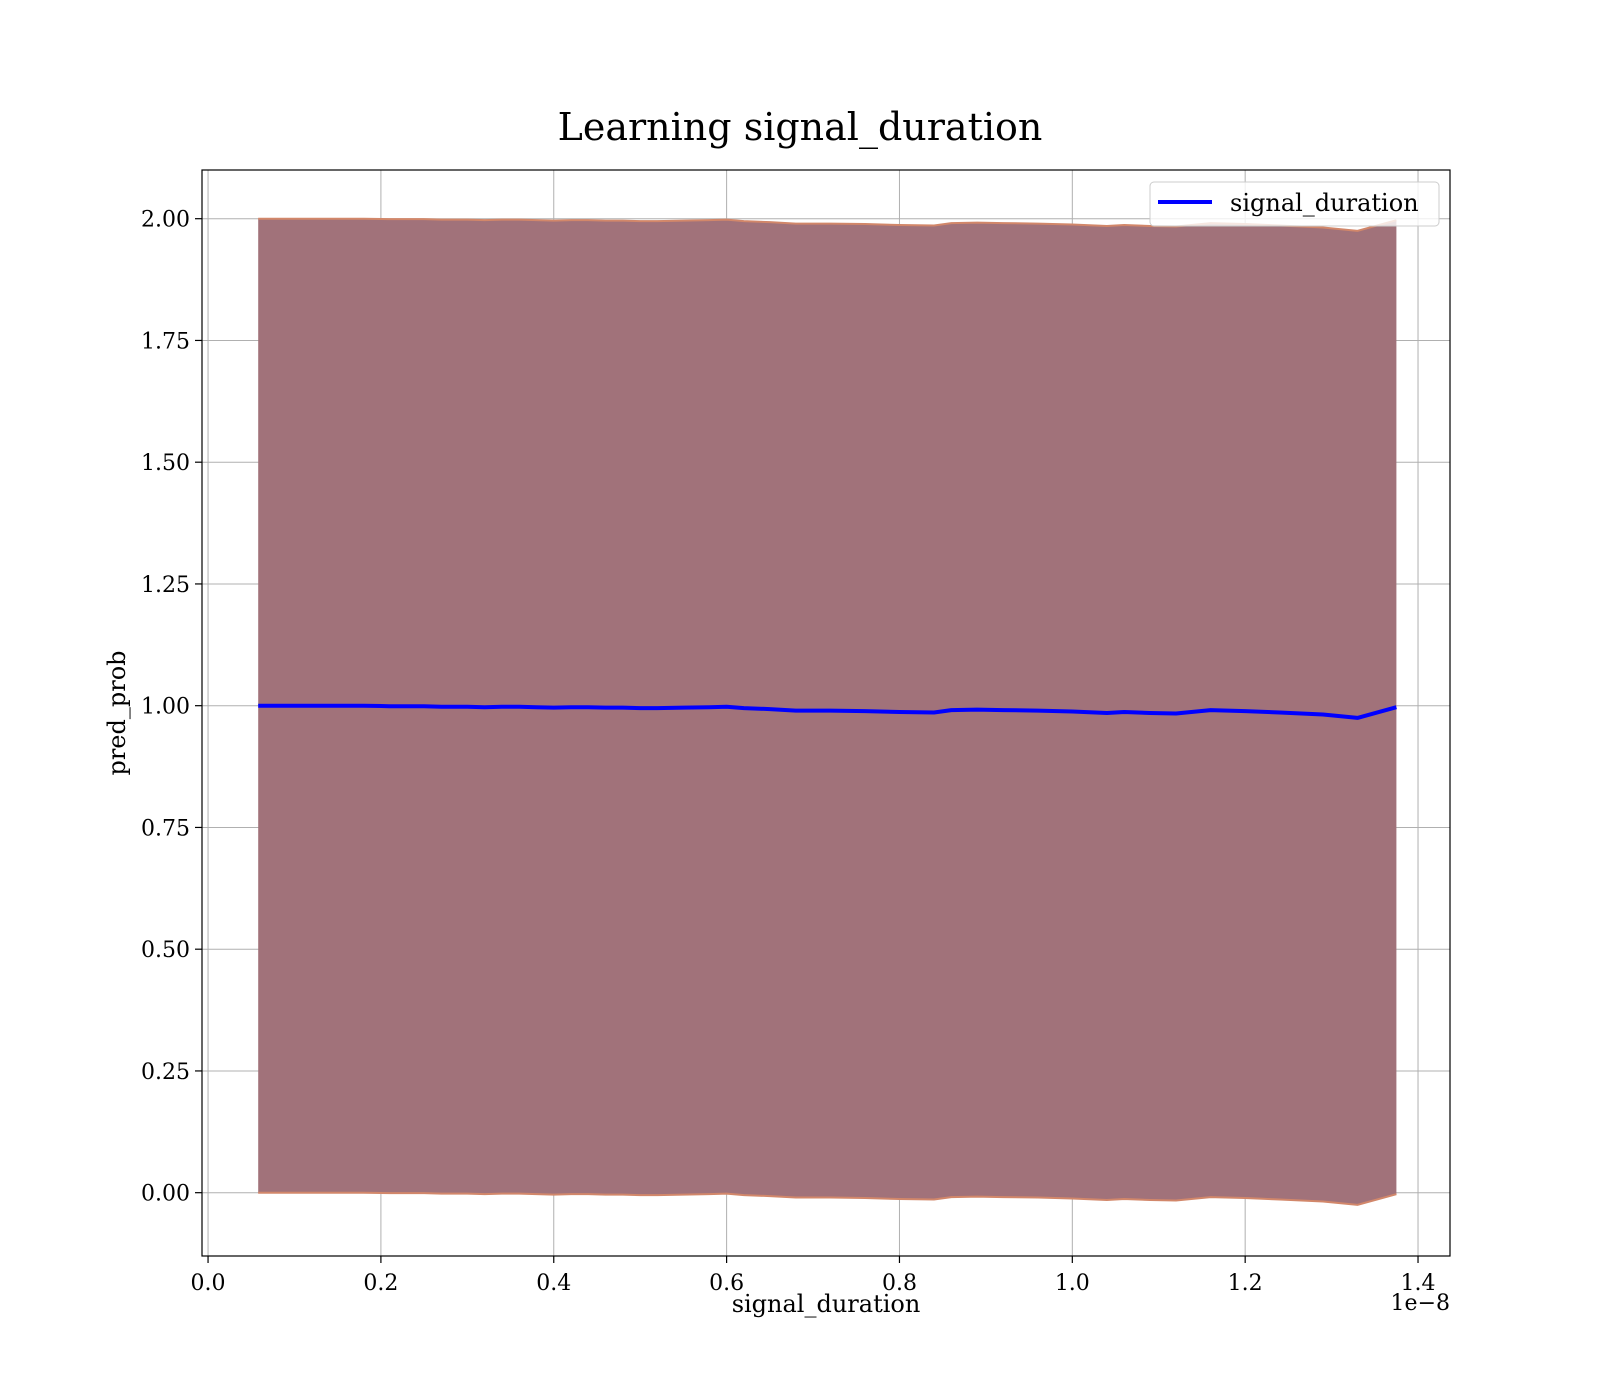 This screenshot has height=1400, width=1600. I want to click on y-tick-label: 1.25, so click(165, 585).